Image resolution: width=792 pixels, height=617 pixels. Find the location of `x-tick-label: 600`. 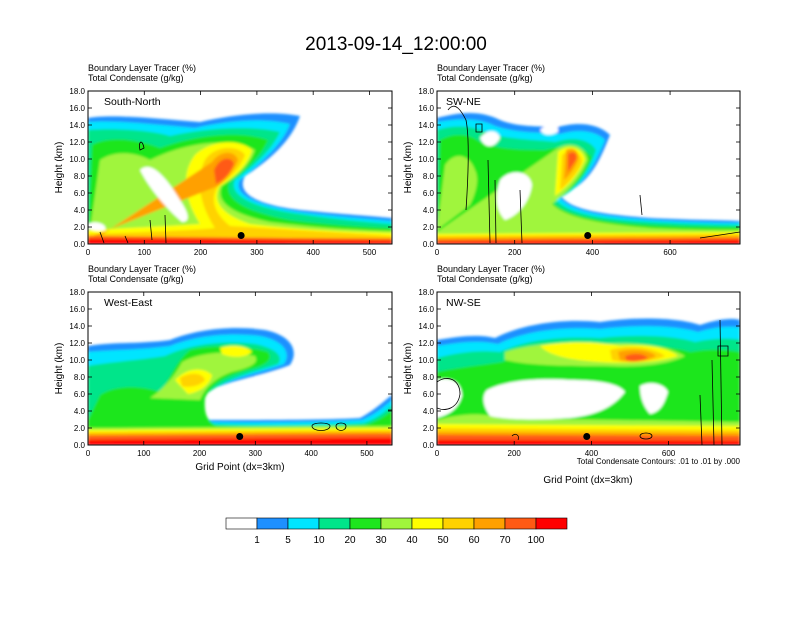

x-tick-label: 600 is located at coordinates (670, 252).